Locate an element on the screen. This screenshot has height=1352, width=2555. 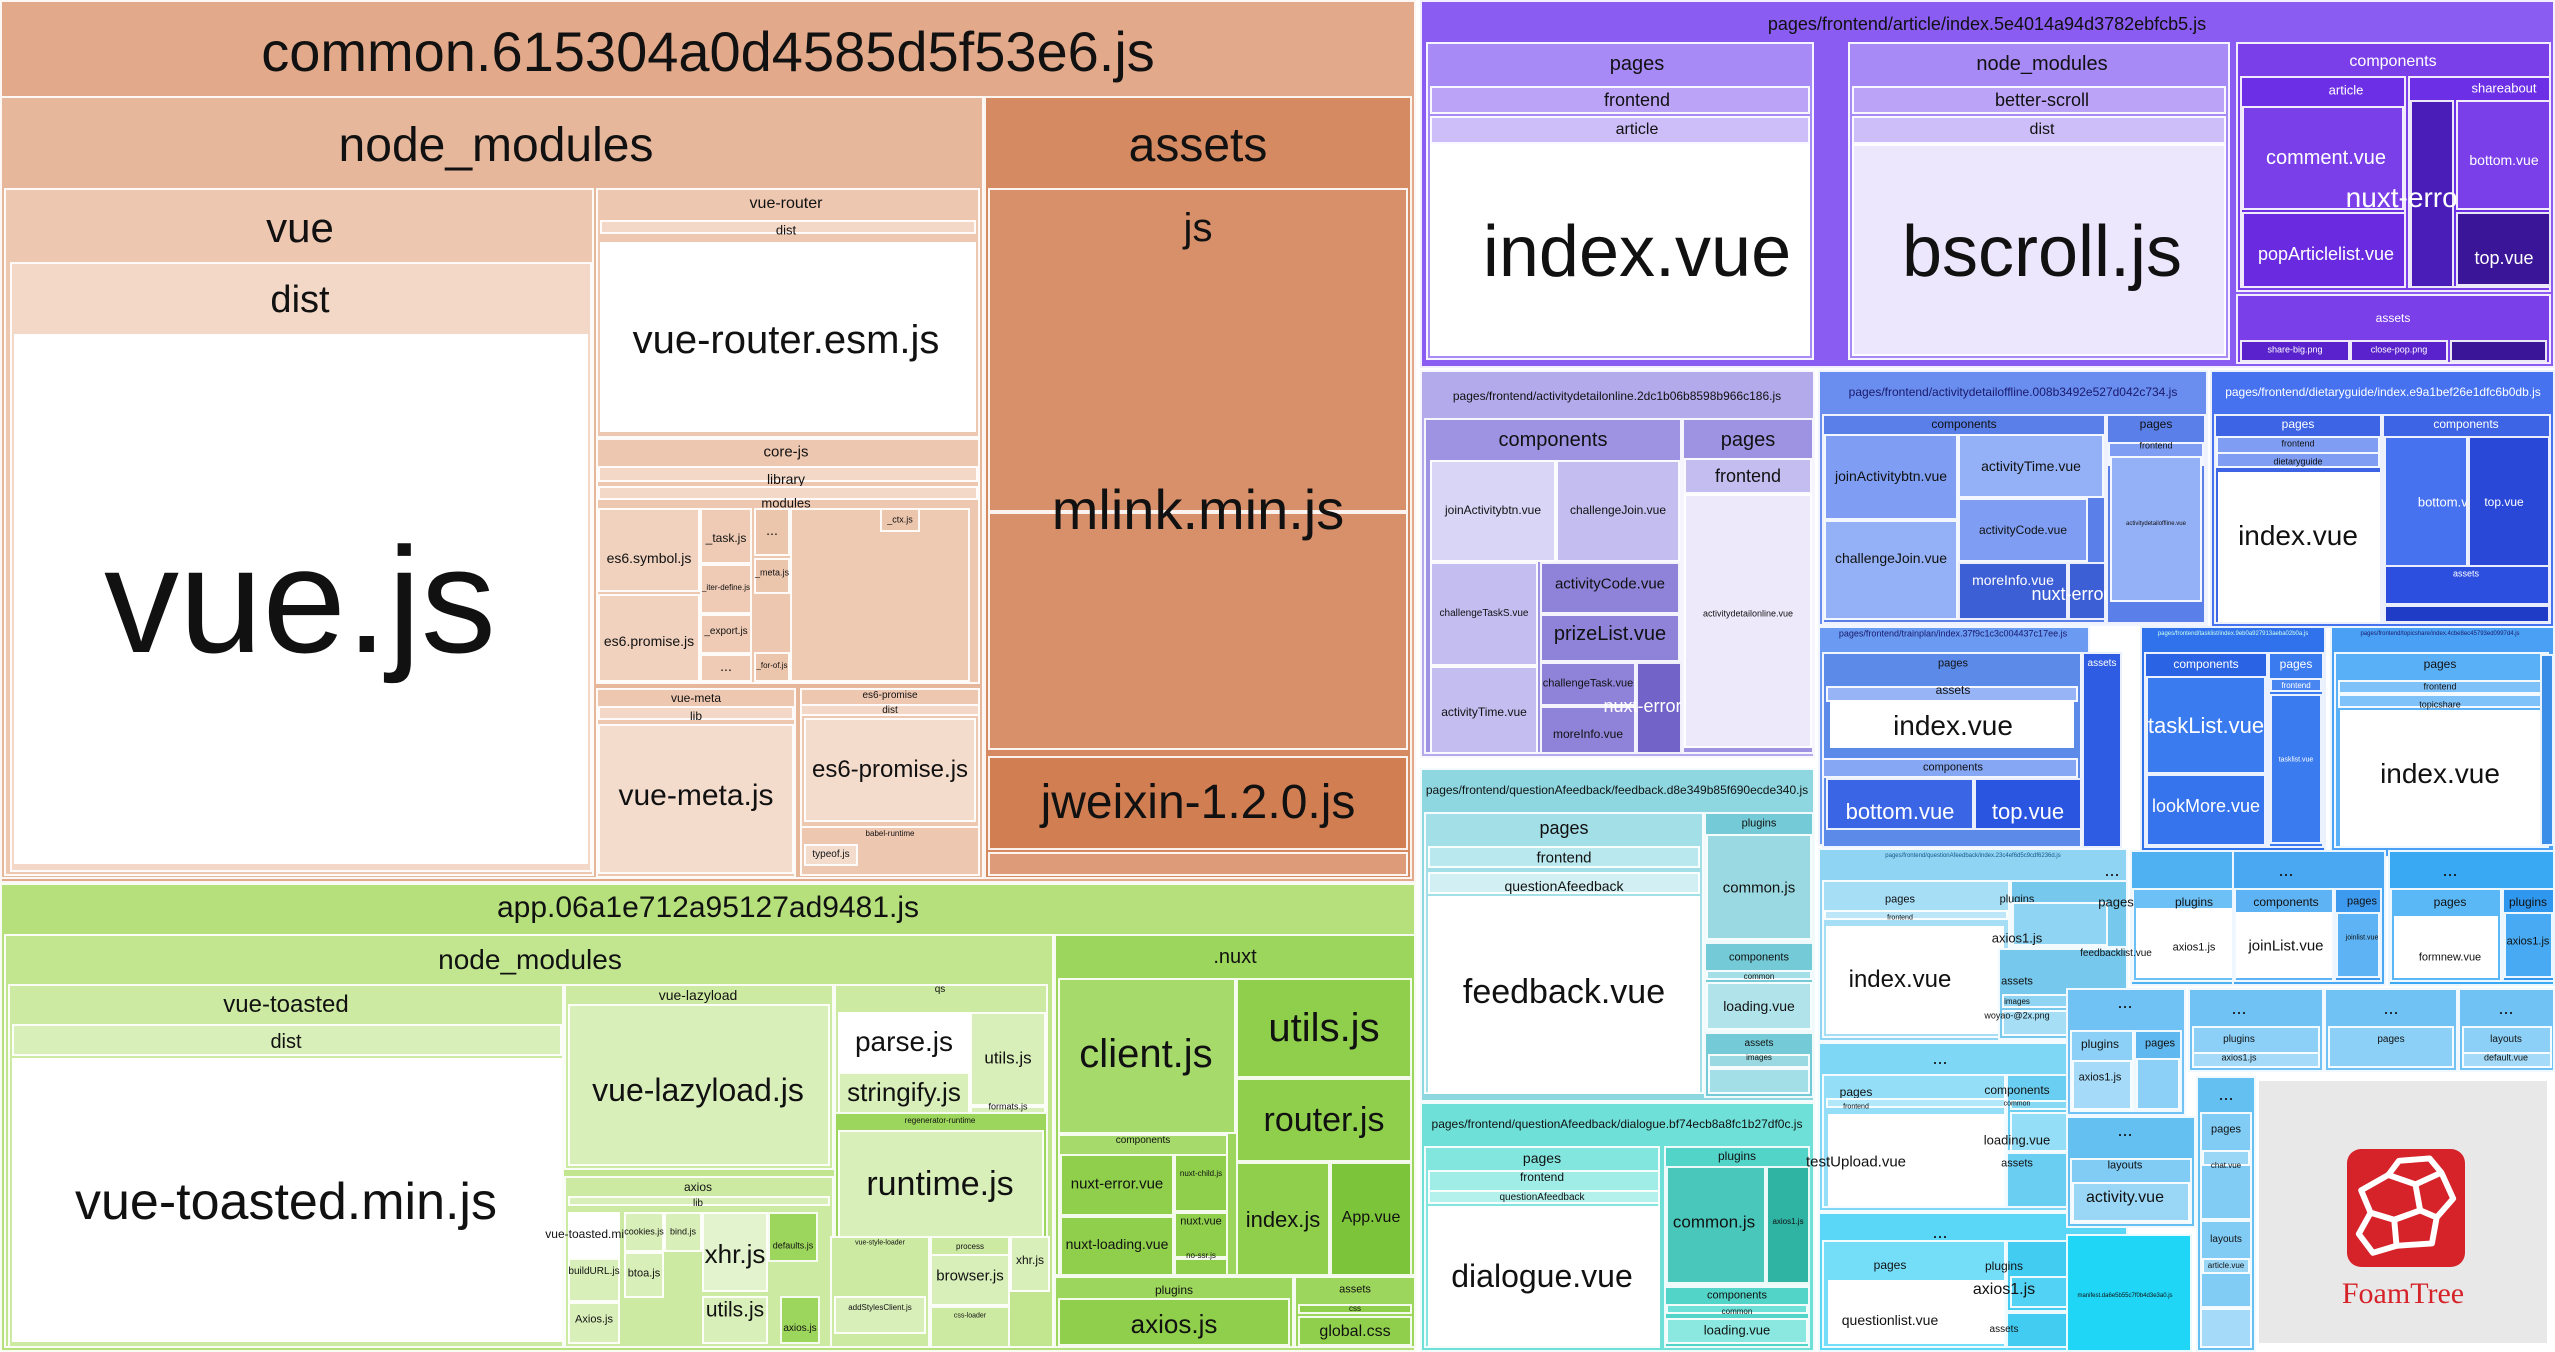
qaindex-frontend is located at coordinates (1916, 915).